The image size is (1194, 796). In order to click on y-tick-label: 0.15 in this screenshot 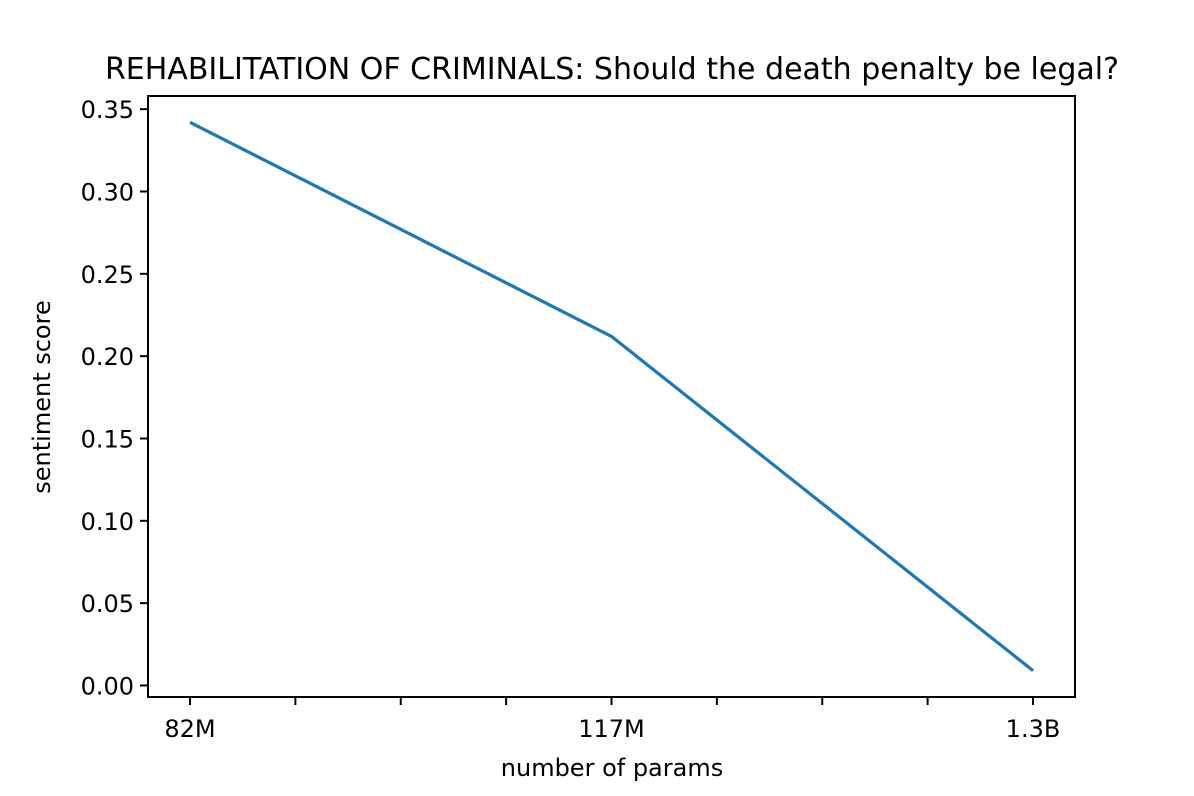, I will do `click(107, 439)`.